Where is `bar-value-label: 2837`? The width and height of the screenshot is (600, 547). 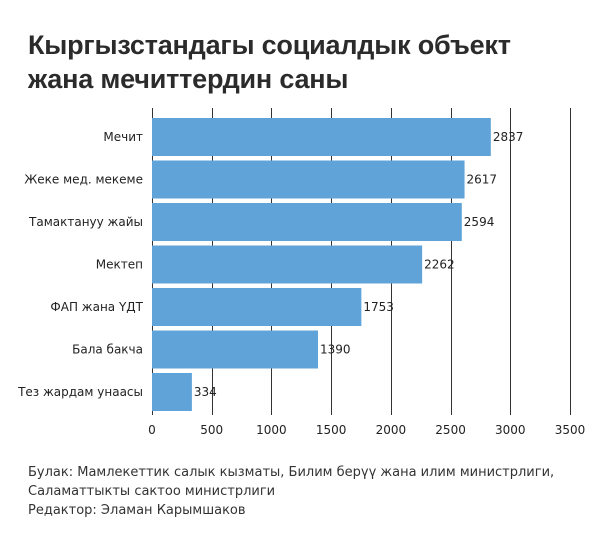
bar-value-label: 2837 is located at coordinates (508, 137).